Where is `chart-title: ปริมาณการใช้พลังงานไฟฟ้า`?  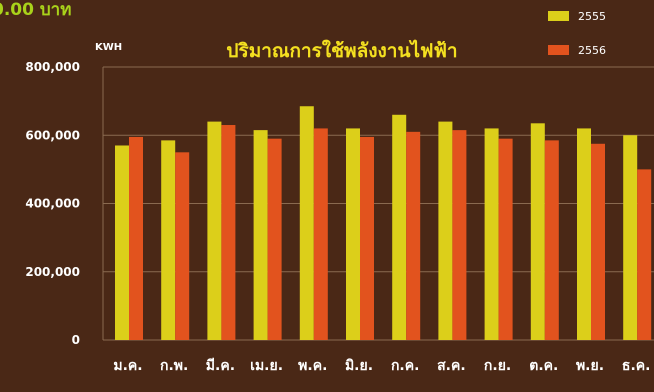
chart-title: ปริมาณการใช้พลังงานไฟฟ้า is located at coordinates (341, 50).